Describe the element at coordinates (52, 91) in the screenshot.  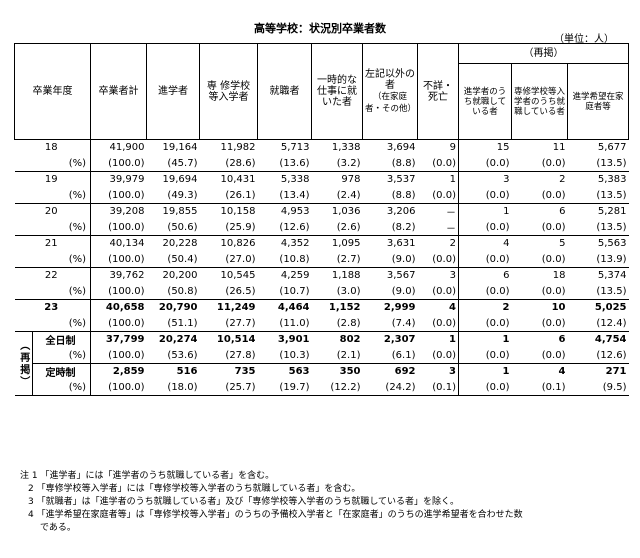
I see `header-year: 卒業年度` at that location.